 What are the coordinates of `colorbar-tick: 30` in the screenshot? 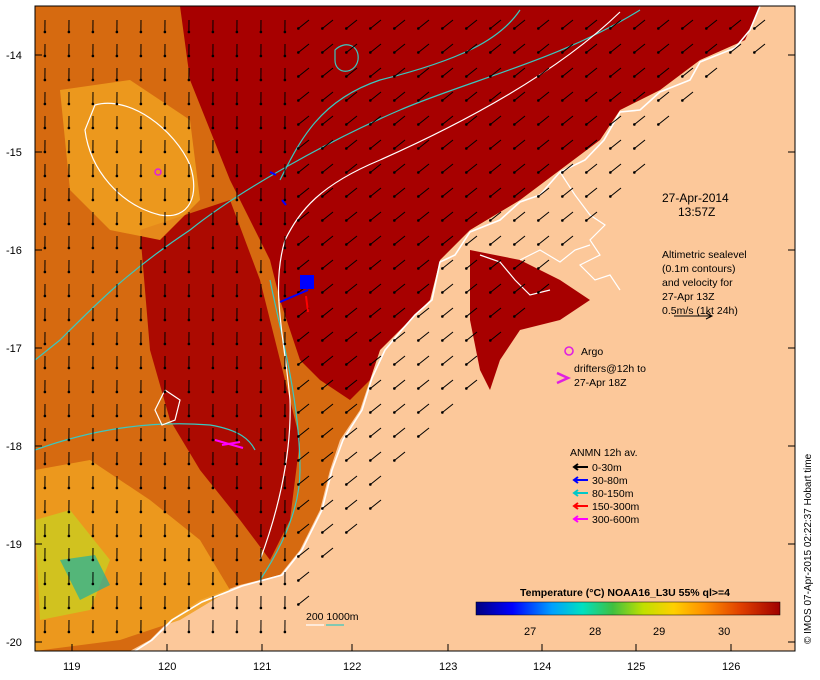 It's located at (724, 632).